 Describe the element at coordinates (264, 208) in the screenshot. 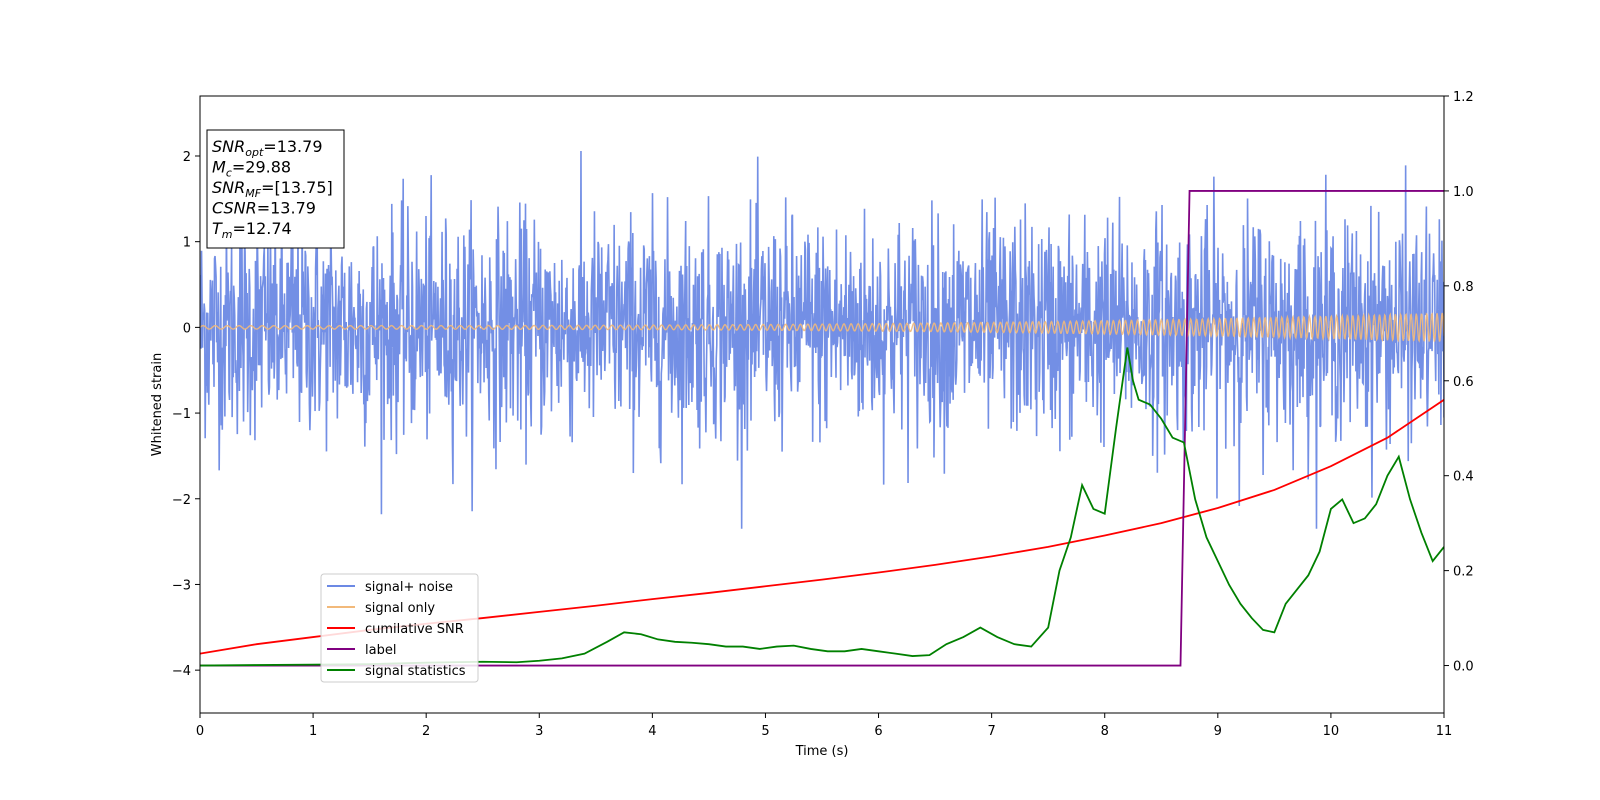

I see `annotation-line: CSNR=13.79` at that location.